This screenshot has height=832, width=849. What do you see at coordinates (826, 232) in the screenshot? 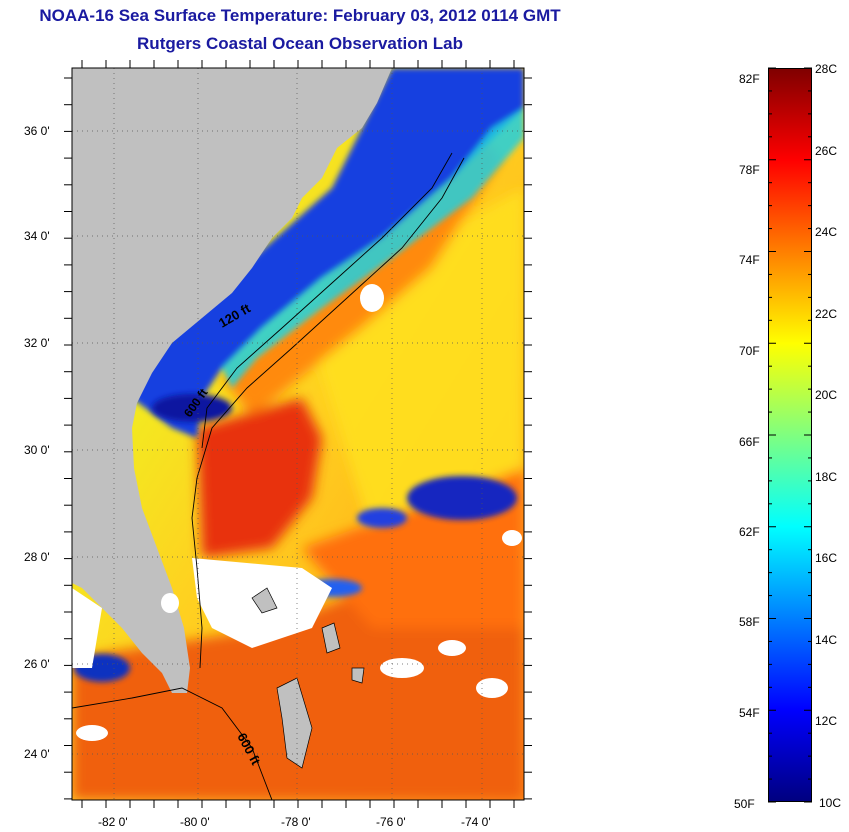
I see `colorbar-c-label: 24C` at bounding box center [826, 232].